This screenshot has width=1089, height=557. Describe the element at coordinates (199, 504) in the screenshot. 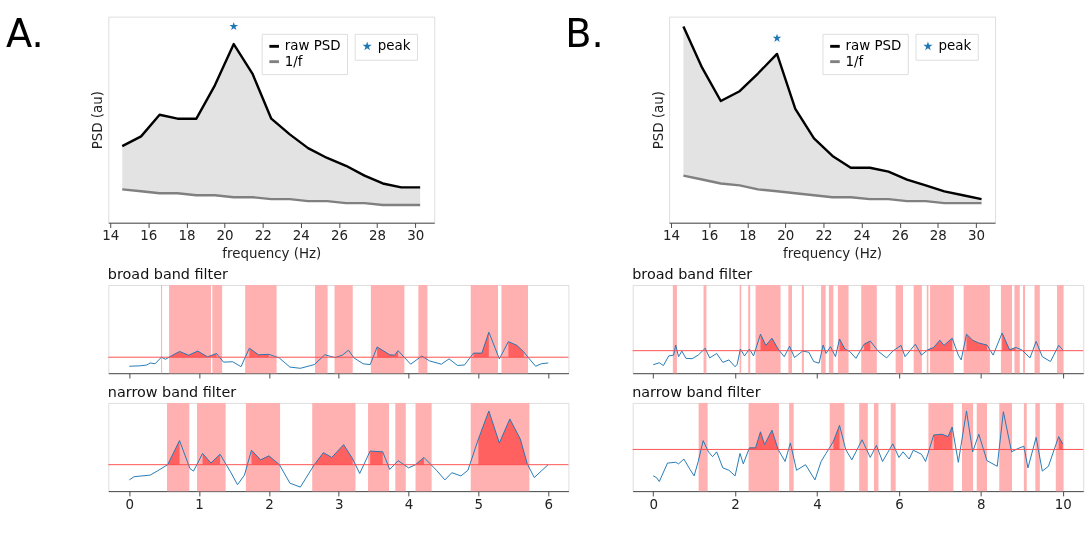

I see `x-tick-label: 1` at that location.